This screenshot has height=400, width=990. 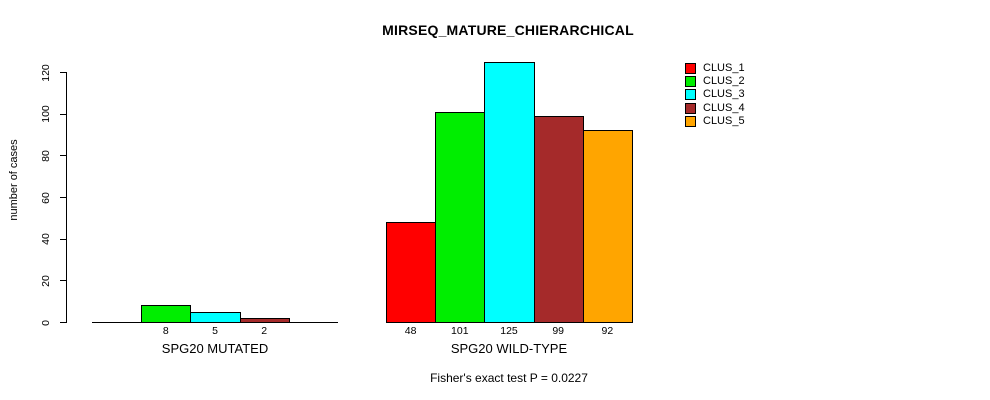 I want to click on y-tick-label: 60, so click(x=46, y=197).